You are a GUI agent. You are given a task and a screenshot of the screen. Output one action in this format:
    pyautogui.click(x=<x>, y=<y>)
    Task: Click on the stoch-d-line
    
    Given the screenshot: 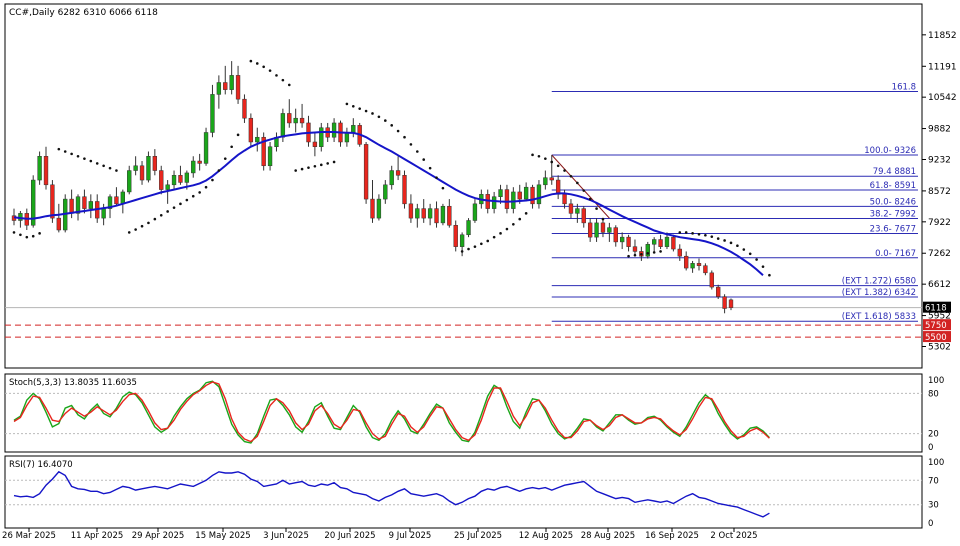 What is the action you would take?
    pyautogui.click(x=391, y=412)
    